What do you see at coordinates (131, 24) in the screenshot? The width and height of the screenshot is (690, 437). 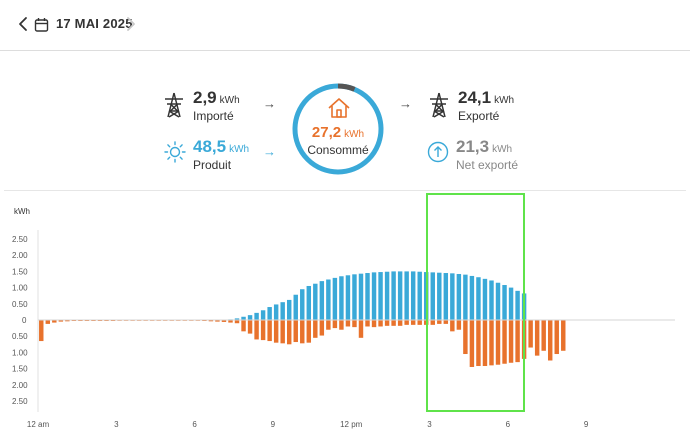 I see `chevron-right-icon` at bounding box center [131, 24].